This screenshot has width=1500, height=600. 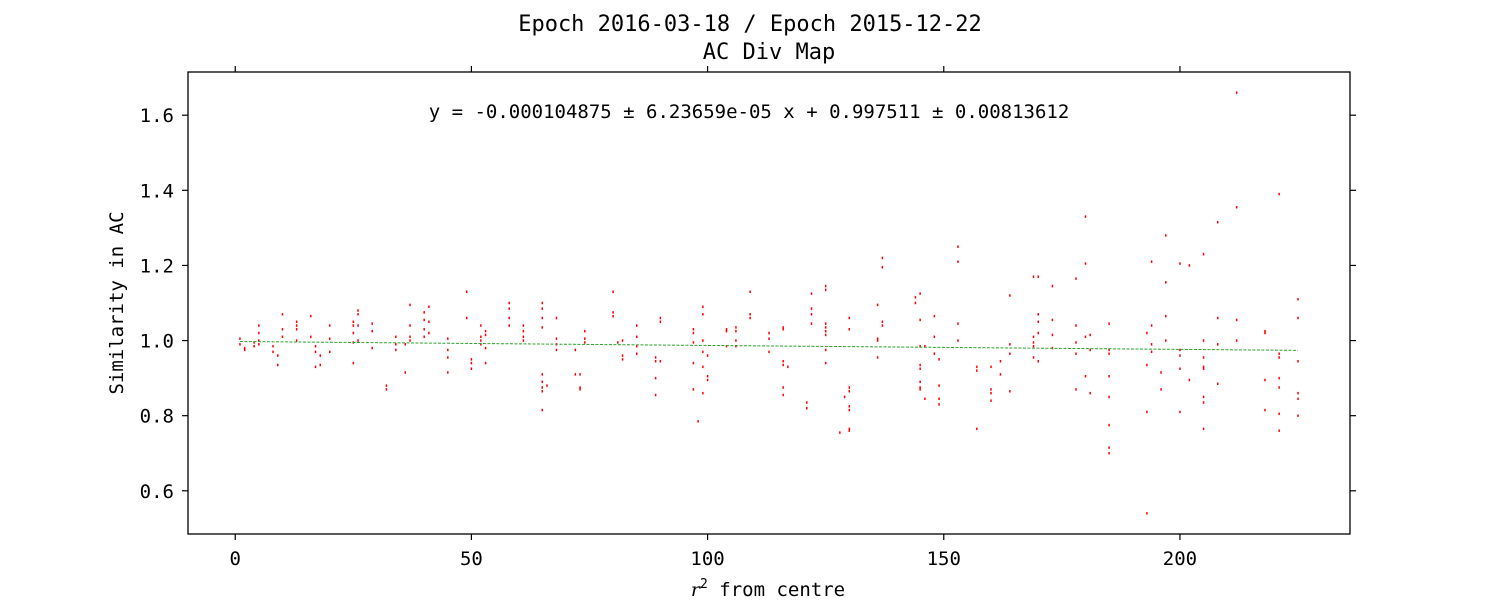 I want to click on x-tick-label: 50, so click(x=471, y=559).